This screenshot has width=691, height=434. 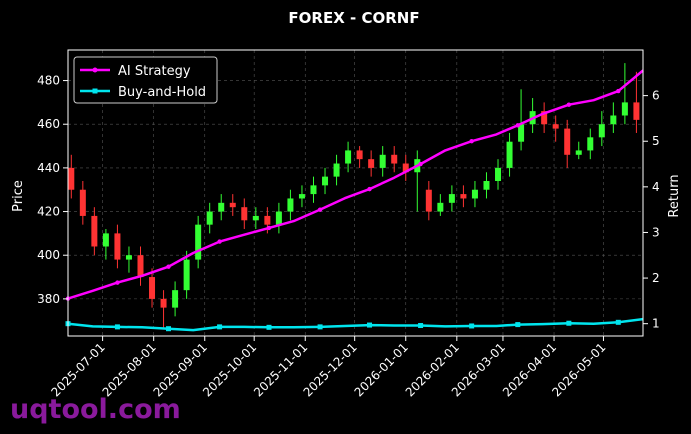 I want to click on x-tick-label: 2026-01-01, so click(x=381, y=369).